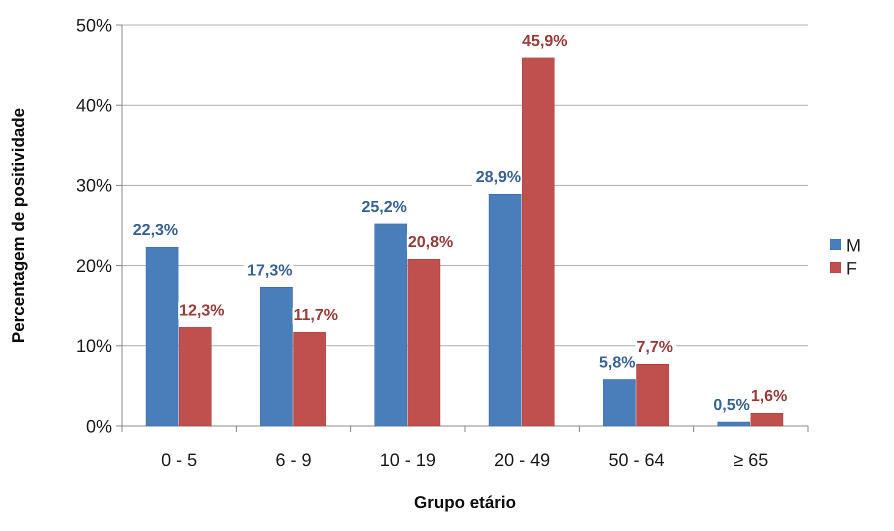  What do you see at coordinates (853, 245) in the screenshot?
I see `legend-label: M` at bounding box center [853, 245].